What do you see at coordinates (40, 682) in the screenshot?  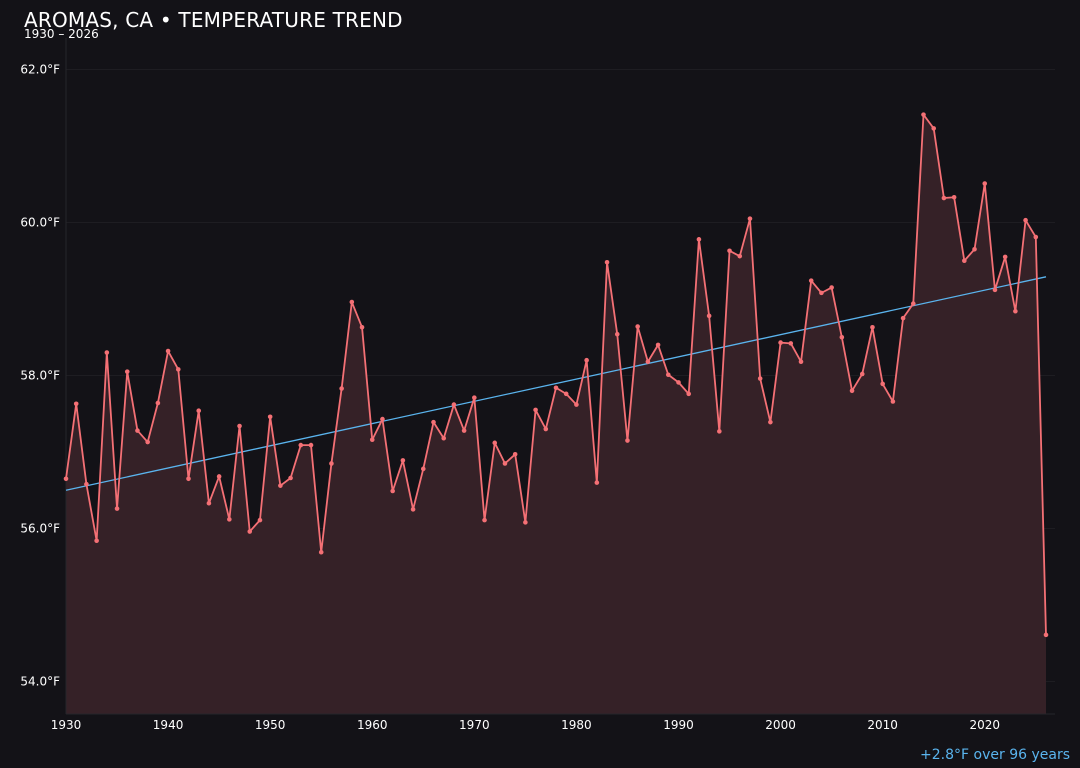 I see `y-tick-label: 54.0°F` at bounding box center [40, 682].